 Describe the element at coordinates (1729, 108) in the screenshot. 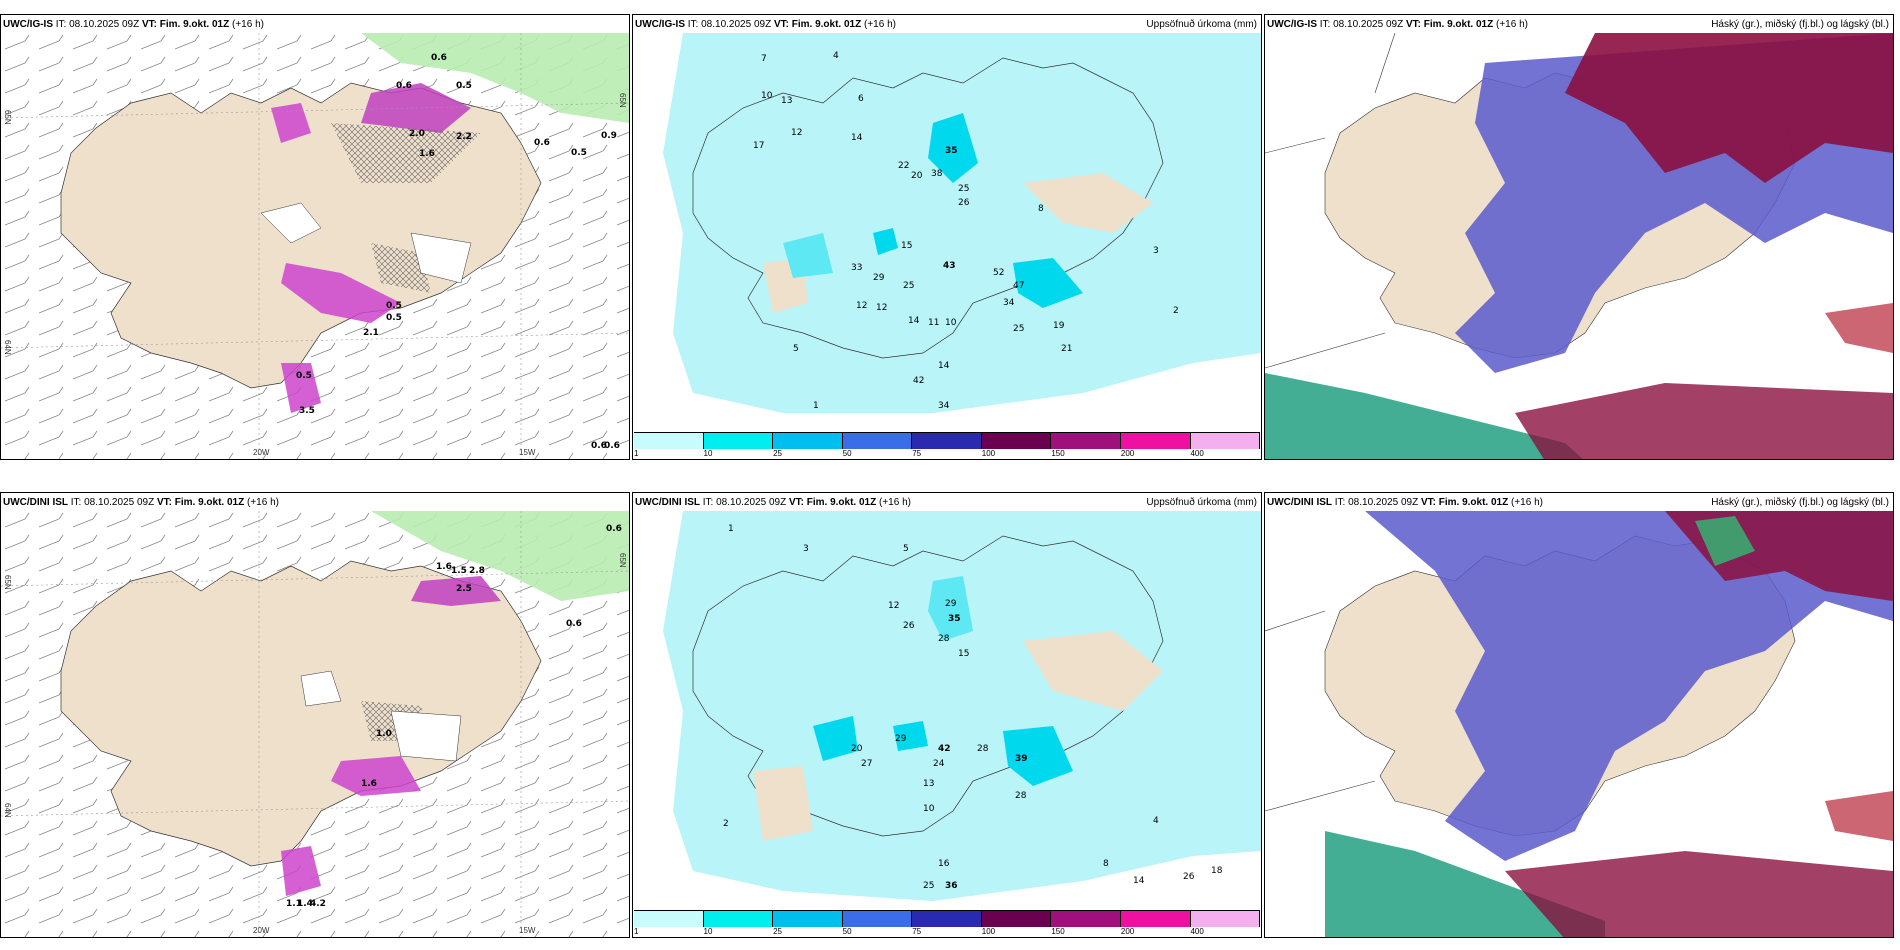

I see `high-cloud-red` at that location.